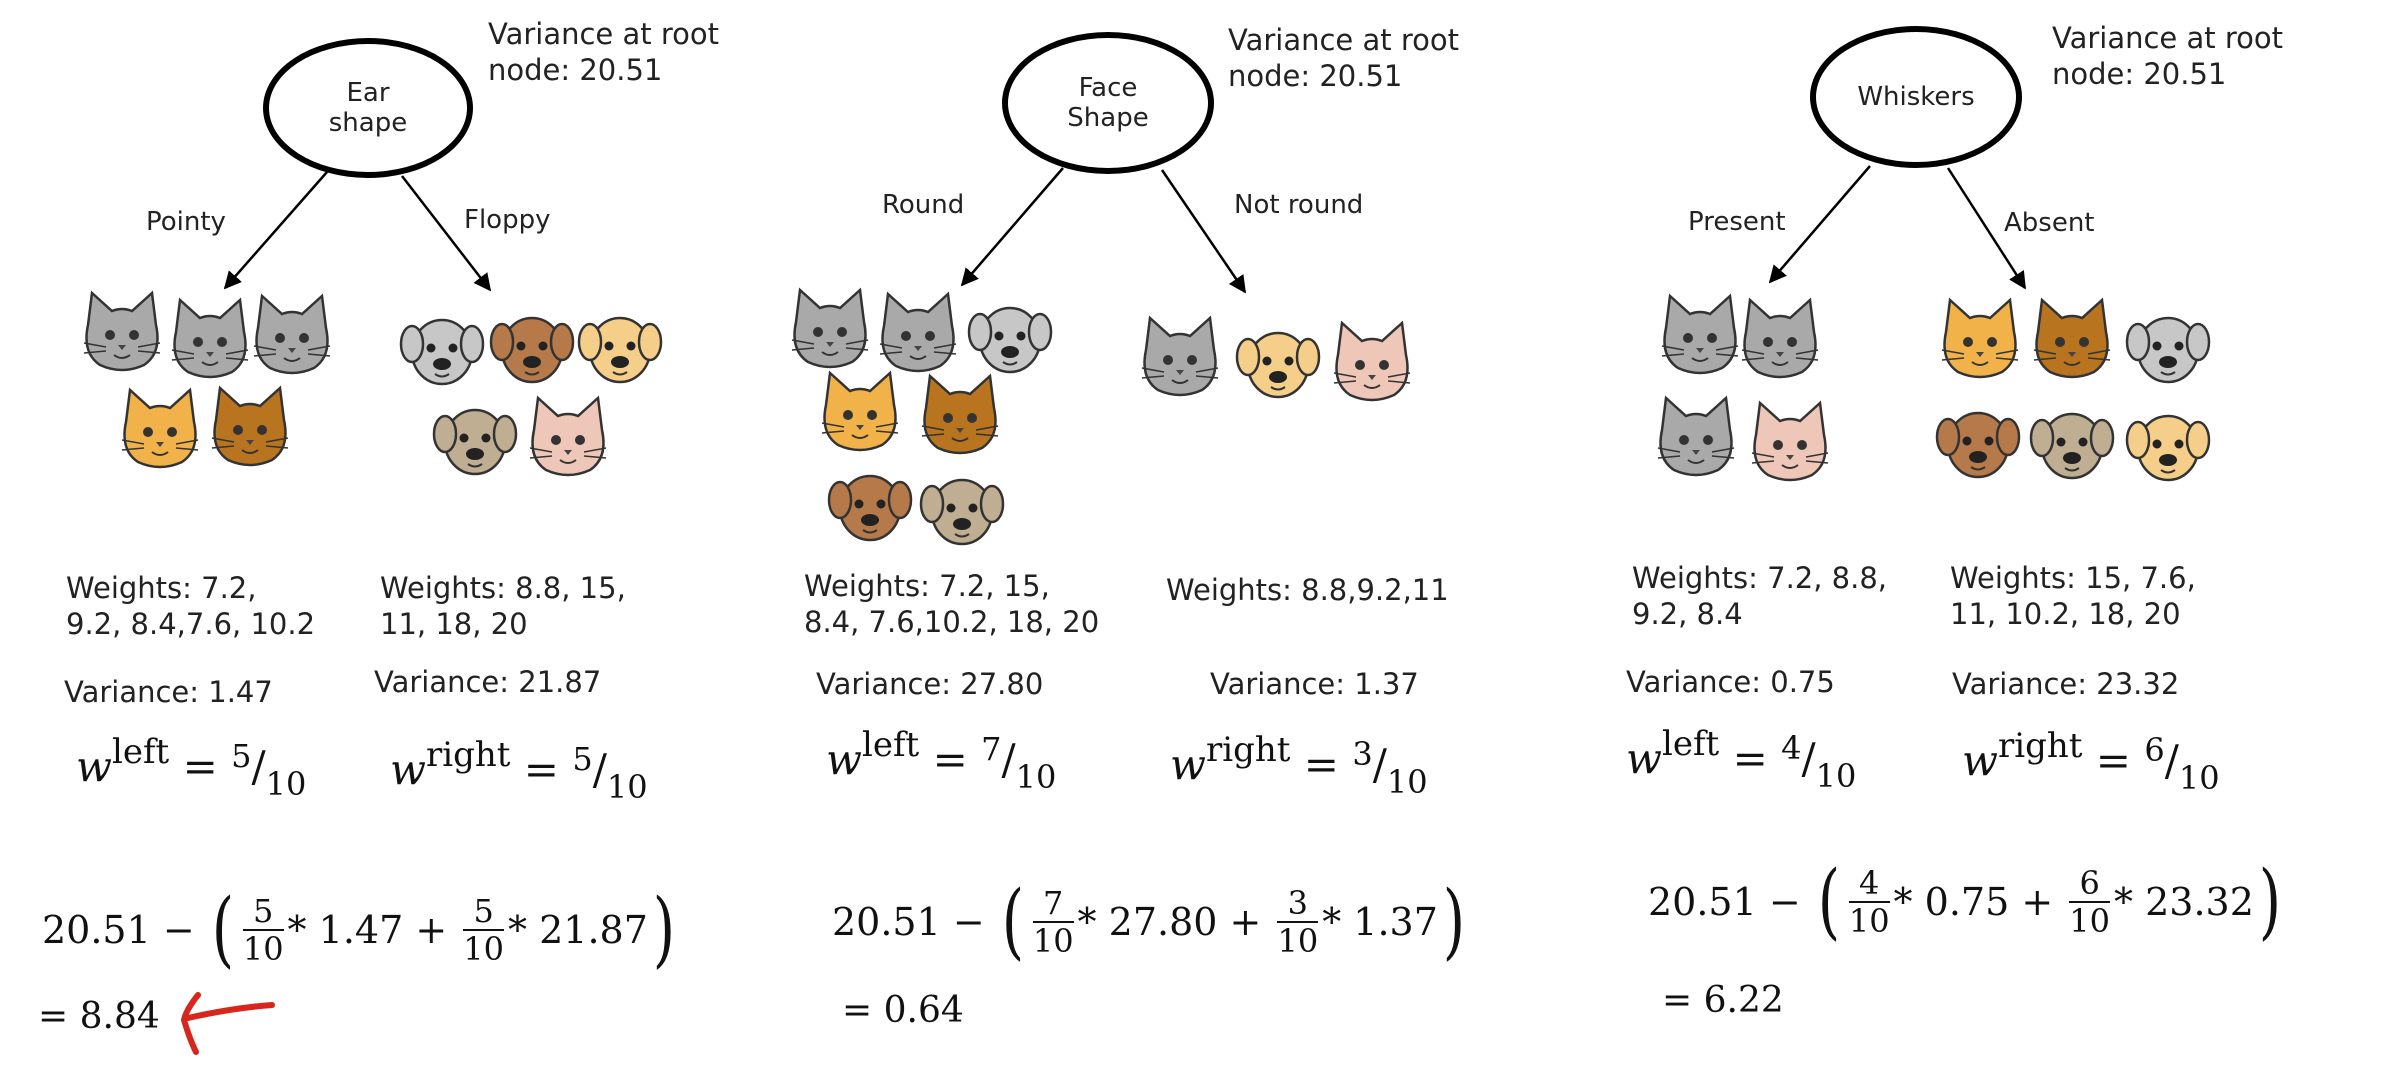 The image size is (2396, 1074). What do you see at coordinates (1299, 765) in the screenshot?
I see `w-right-formula: wright = 3/10` at bounding box center [1299, 765].